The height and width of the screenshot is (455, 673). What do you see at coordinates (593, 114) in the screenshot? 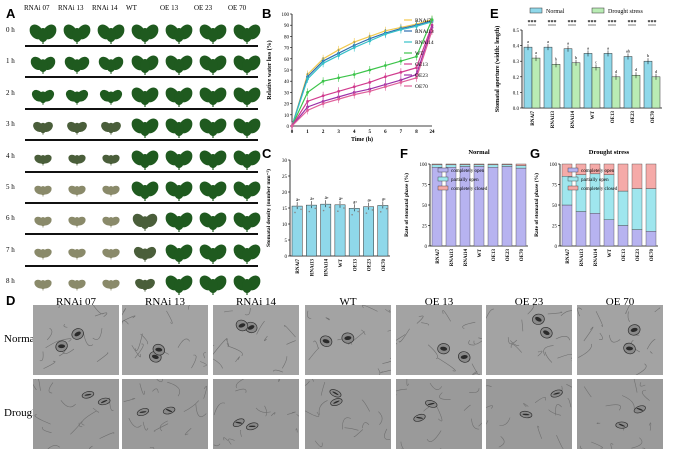
I see `x-tick-label: WT` at bounding box center [593, 114].